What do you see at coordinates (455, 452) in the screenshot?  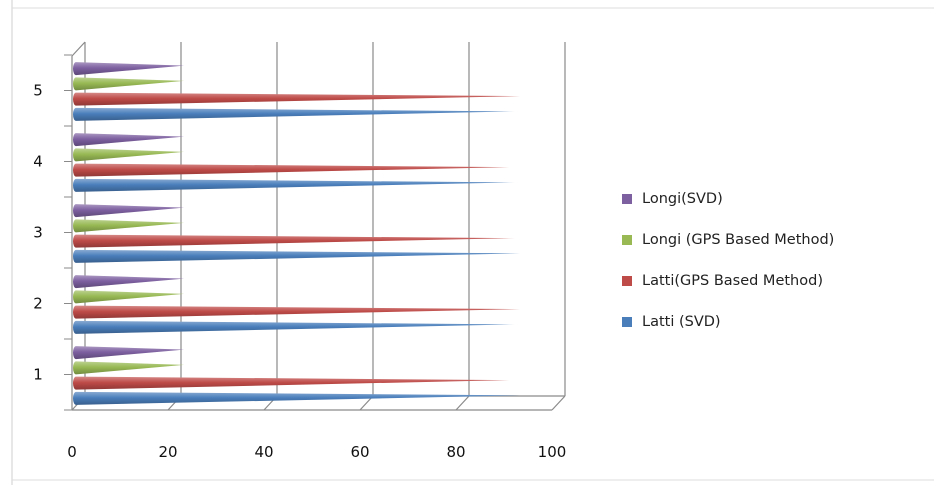 I see `x-tick-label: 80` at bounding box center [455, 452].